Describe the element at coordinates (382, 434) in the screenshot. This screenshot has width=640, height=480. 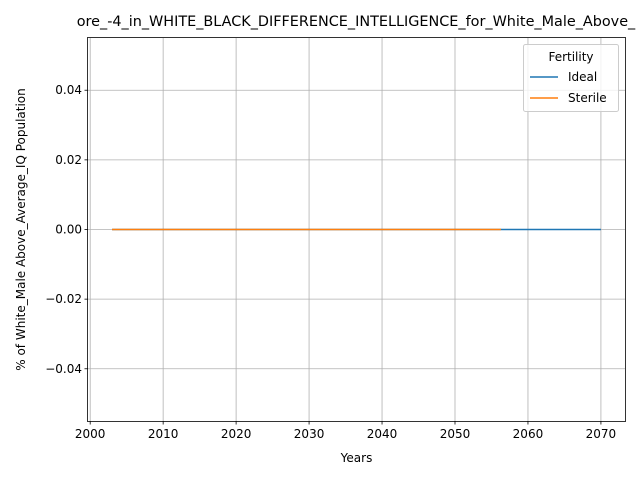
I see `x-tick-label: 2040` at that location.